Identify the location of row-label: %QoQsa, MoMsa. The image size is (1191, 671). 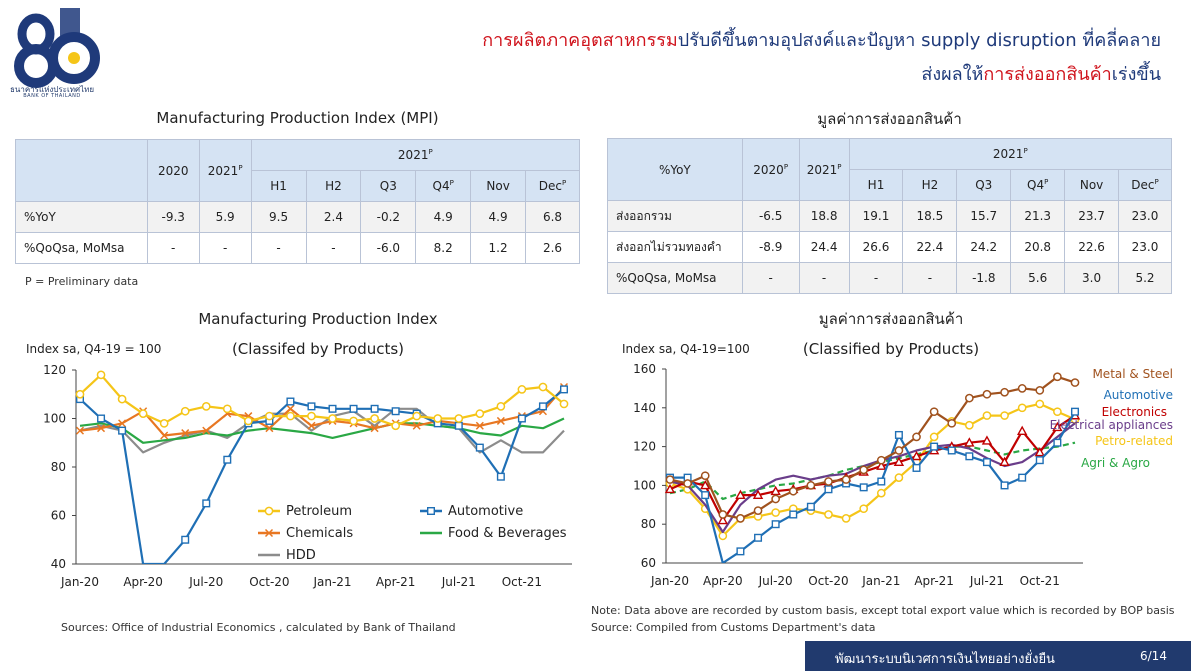
(675, 278).